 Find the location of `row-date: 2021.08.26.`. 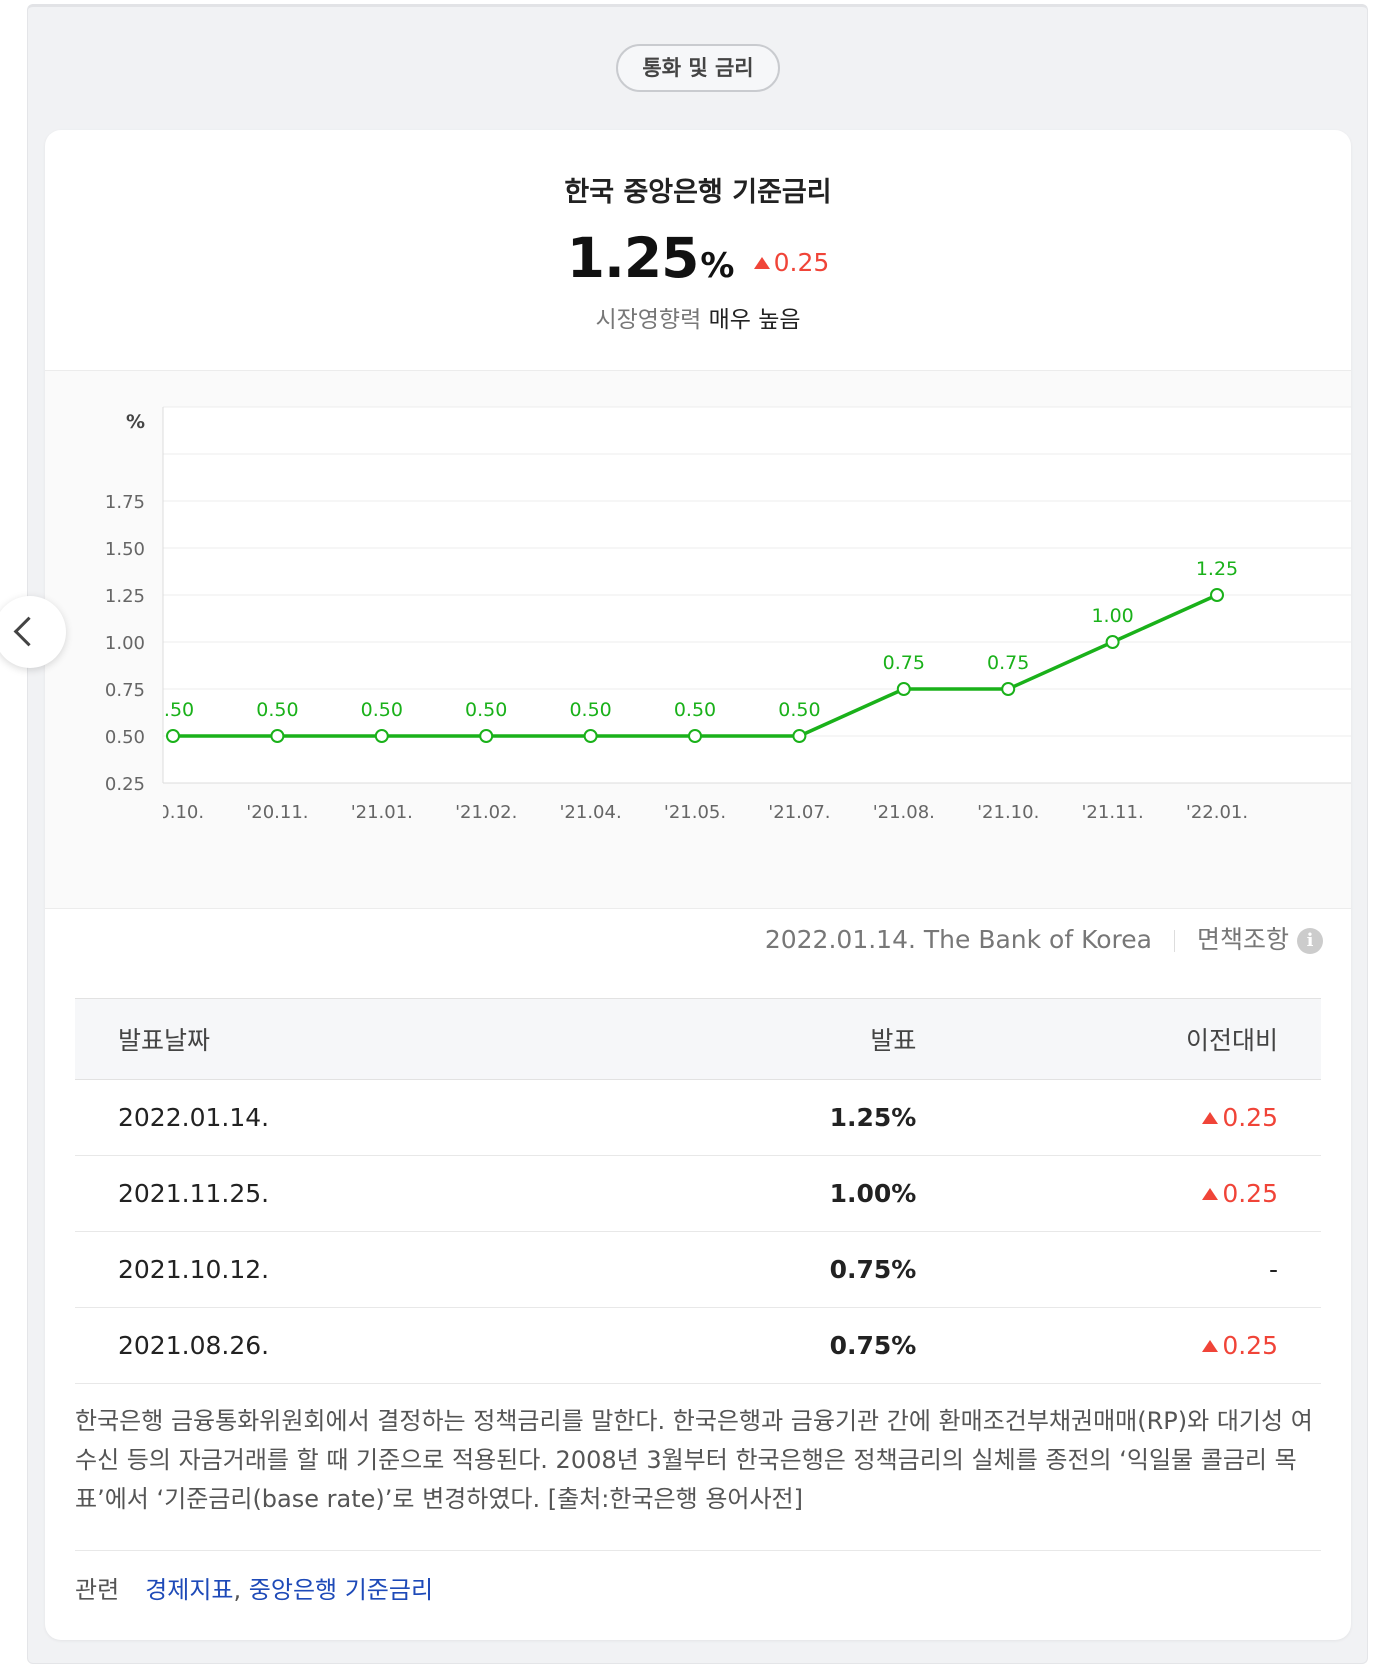

row-date: 2021.08.26. is located at coordinates (365, 1345).